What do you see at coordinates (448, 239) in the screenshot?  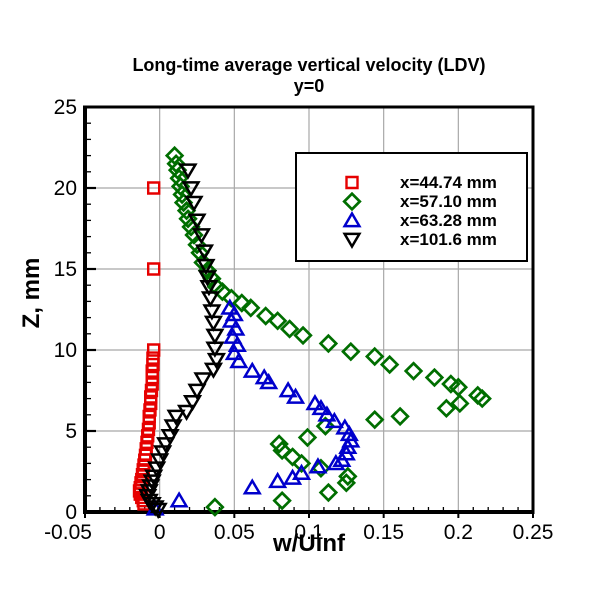 I see `legend-label: x=101.6 mm` at bounding box center [448, 239].